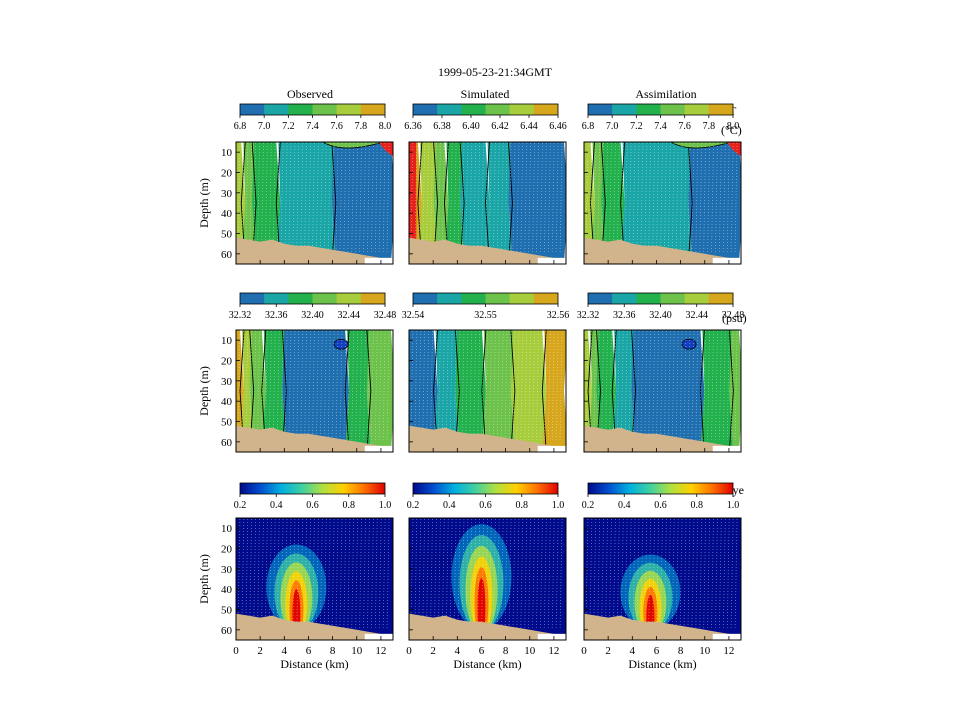  What do you see at coordinates (731, 130) in the screenshot?
I see `label-t-unit: (°C)` at bounding box center [731, 130].